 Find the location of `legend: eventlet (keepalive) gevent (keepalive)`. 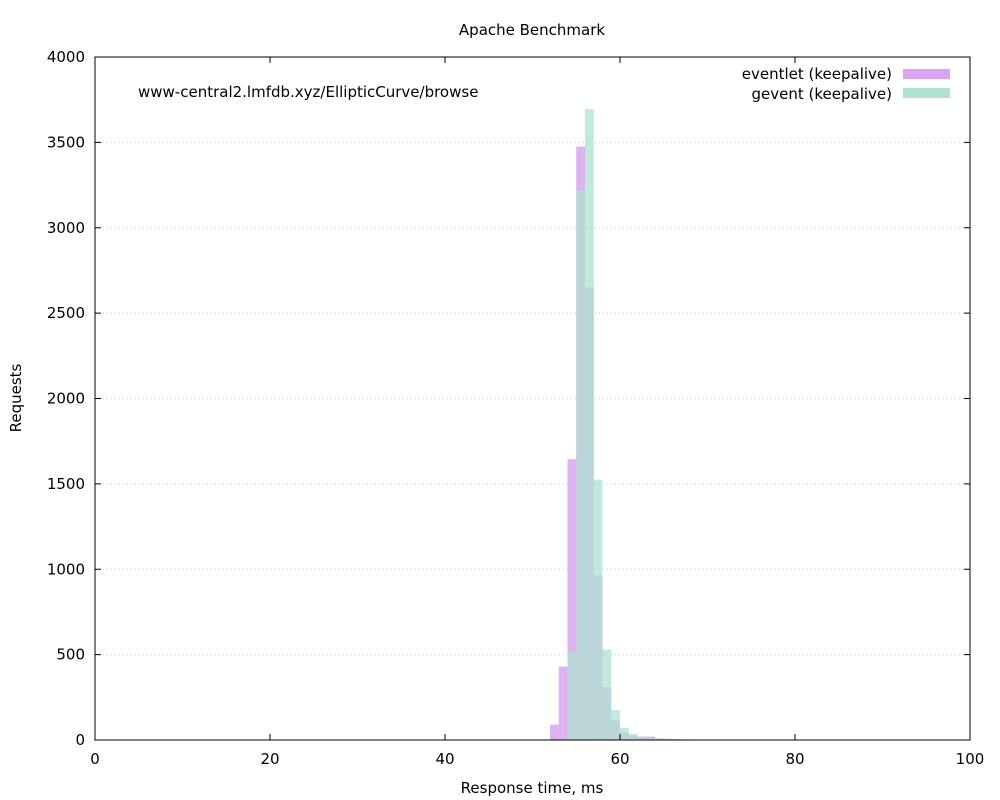

legend: eventlet (keepalive) gevent (keepalive) is located at coordinates (846, 84).